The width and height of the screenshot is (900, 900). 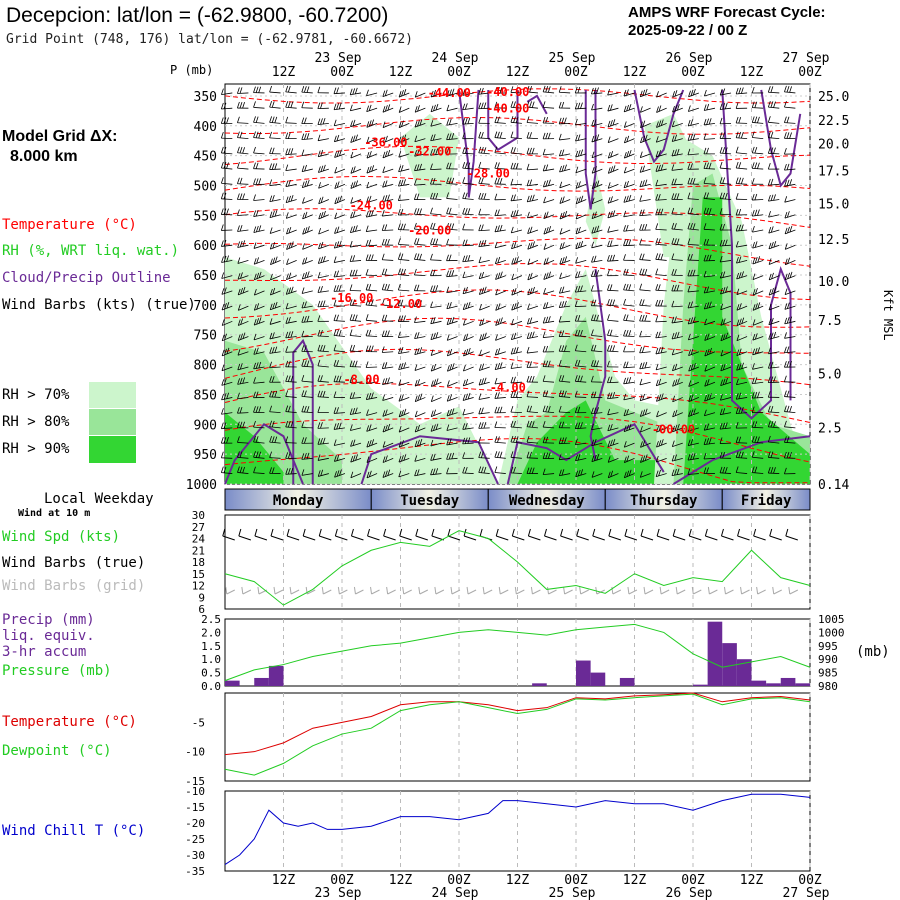 What do you see at coordinates (766, 501) in the screenshot?
I see `weekday-label-friday: Friday` at bounding box center [766, 501].